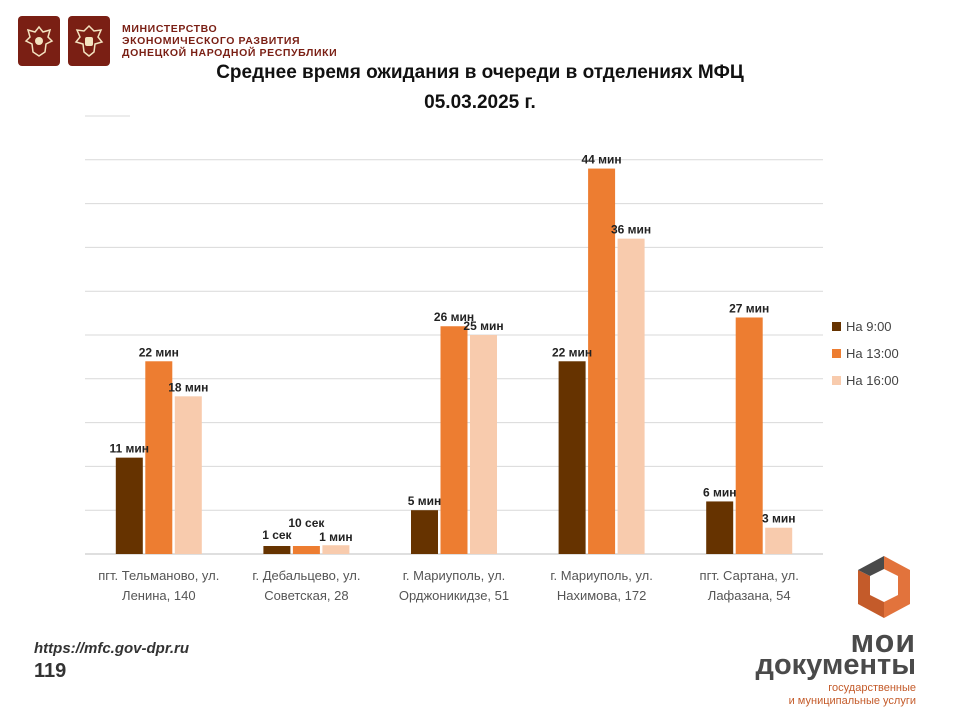  What do you see at coordinates (602, 160) in the screenshot?
I see `data-label: 44 мин` at bounding box center [602, 160].